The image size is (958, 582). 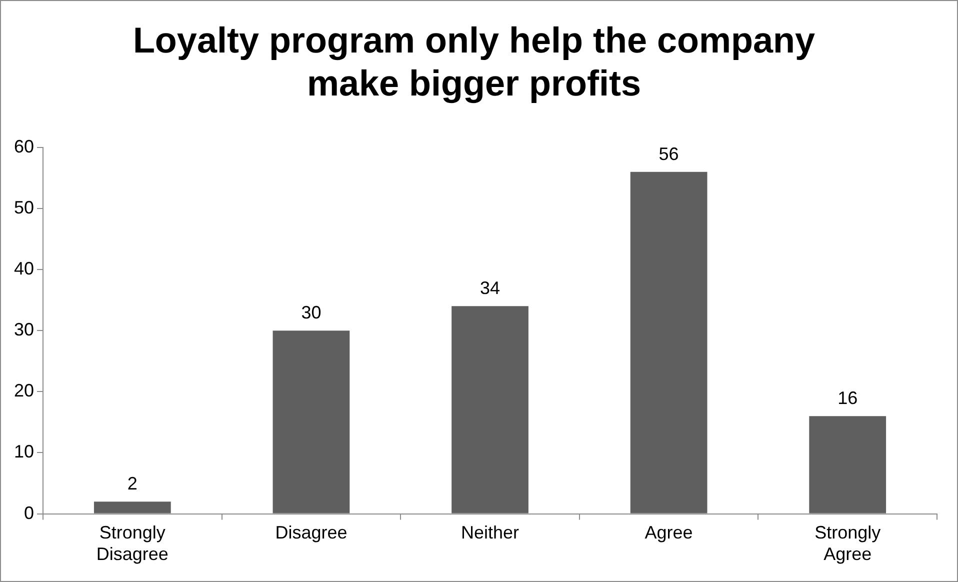 I want to click on x-tick-label: Disagree, so click(x=311, y=532).